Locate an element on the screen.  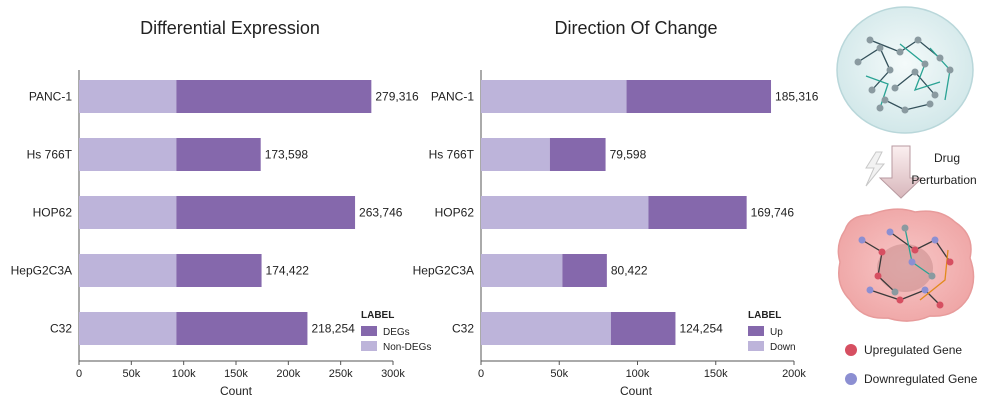
downregulated-gene-dot-icon is located at coordinates (851, 379).